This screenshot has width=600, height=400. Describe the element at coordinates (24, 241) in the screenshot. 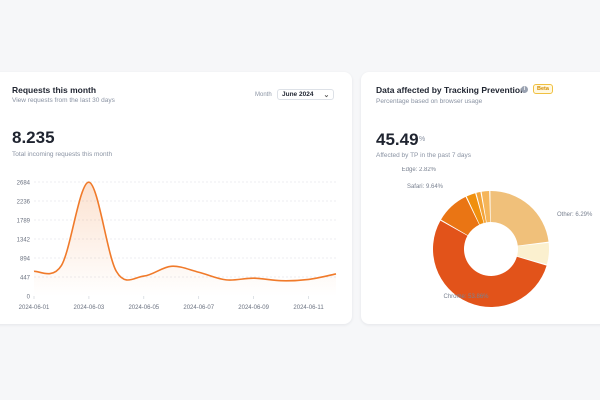

I see `y-tick-label: 1342` at that location.